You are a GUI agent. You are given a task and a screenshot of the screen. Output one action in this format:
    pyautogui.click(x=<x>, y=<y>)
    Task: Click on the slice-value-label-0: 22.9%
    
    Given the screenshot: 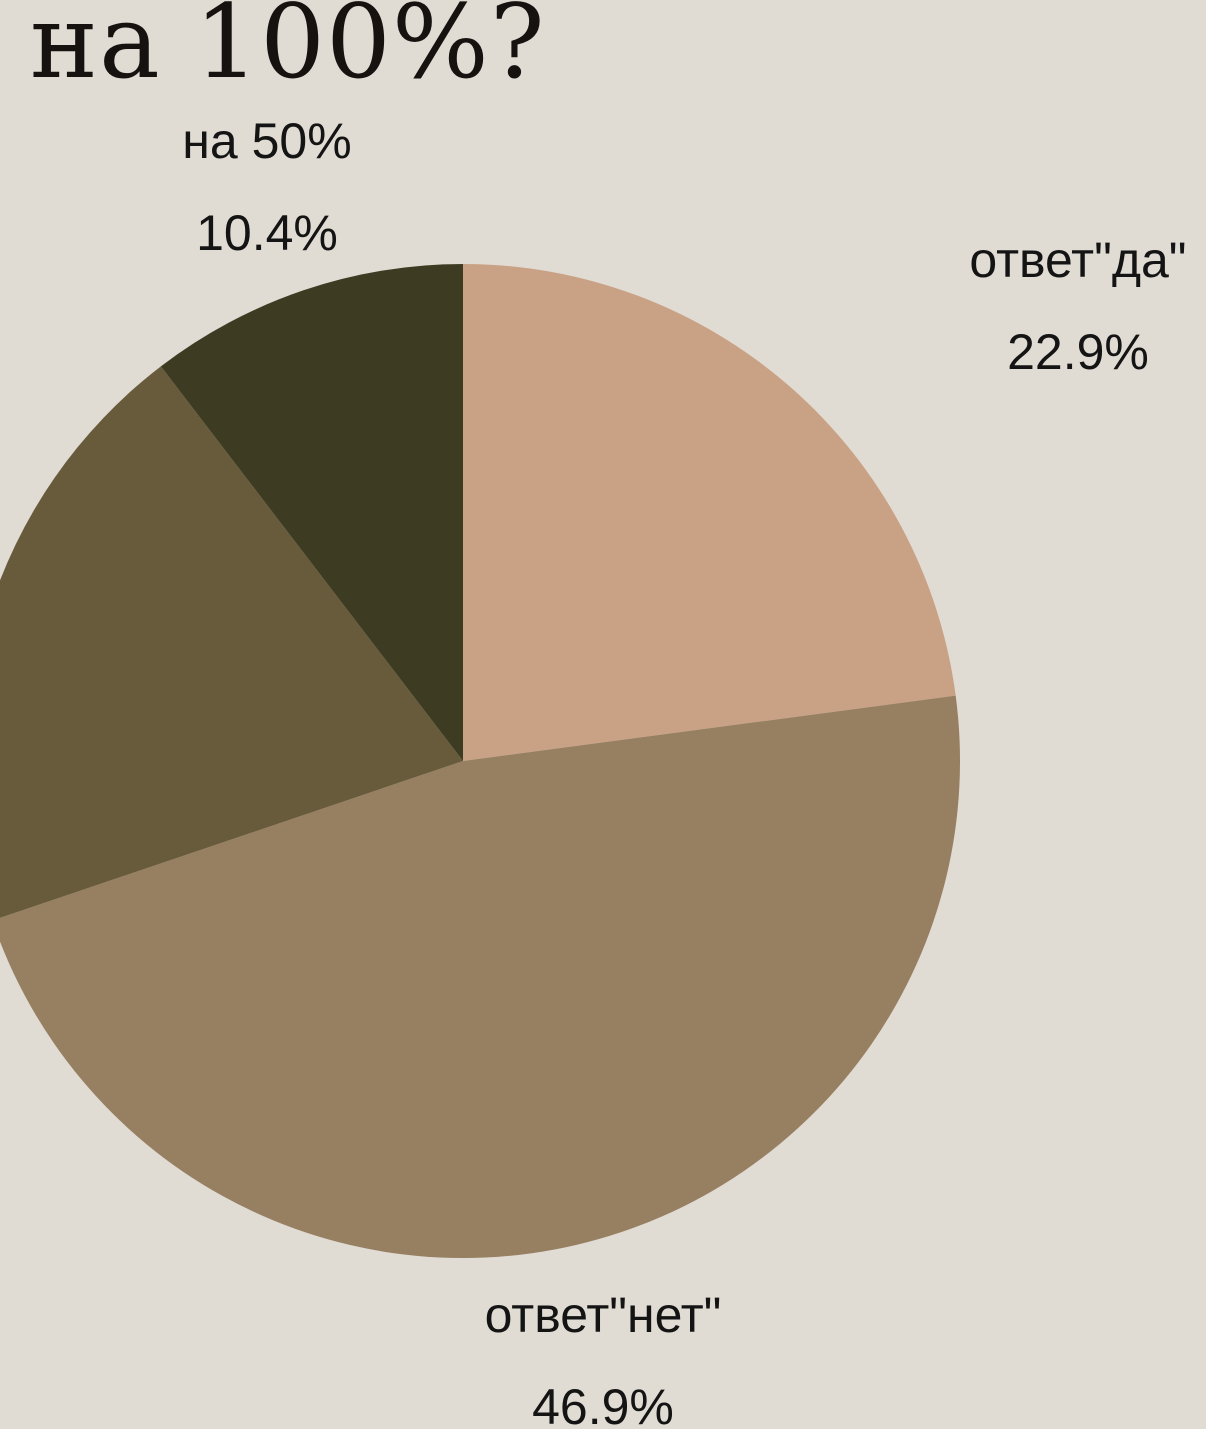 What is the action you would take?
    pyautogui.click(x=1078, y=352)
    